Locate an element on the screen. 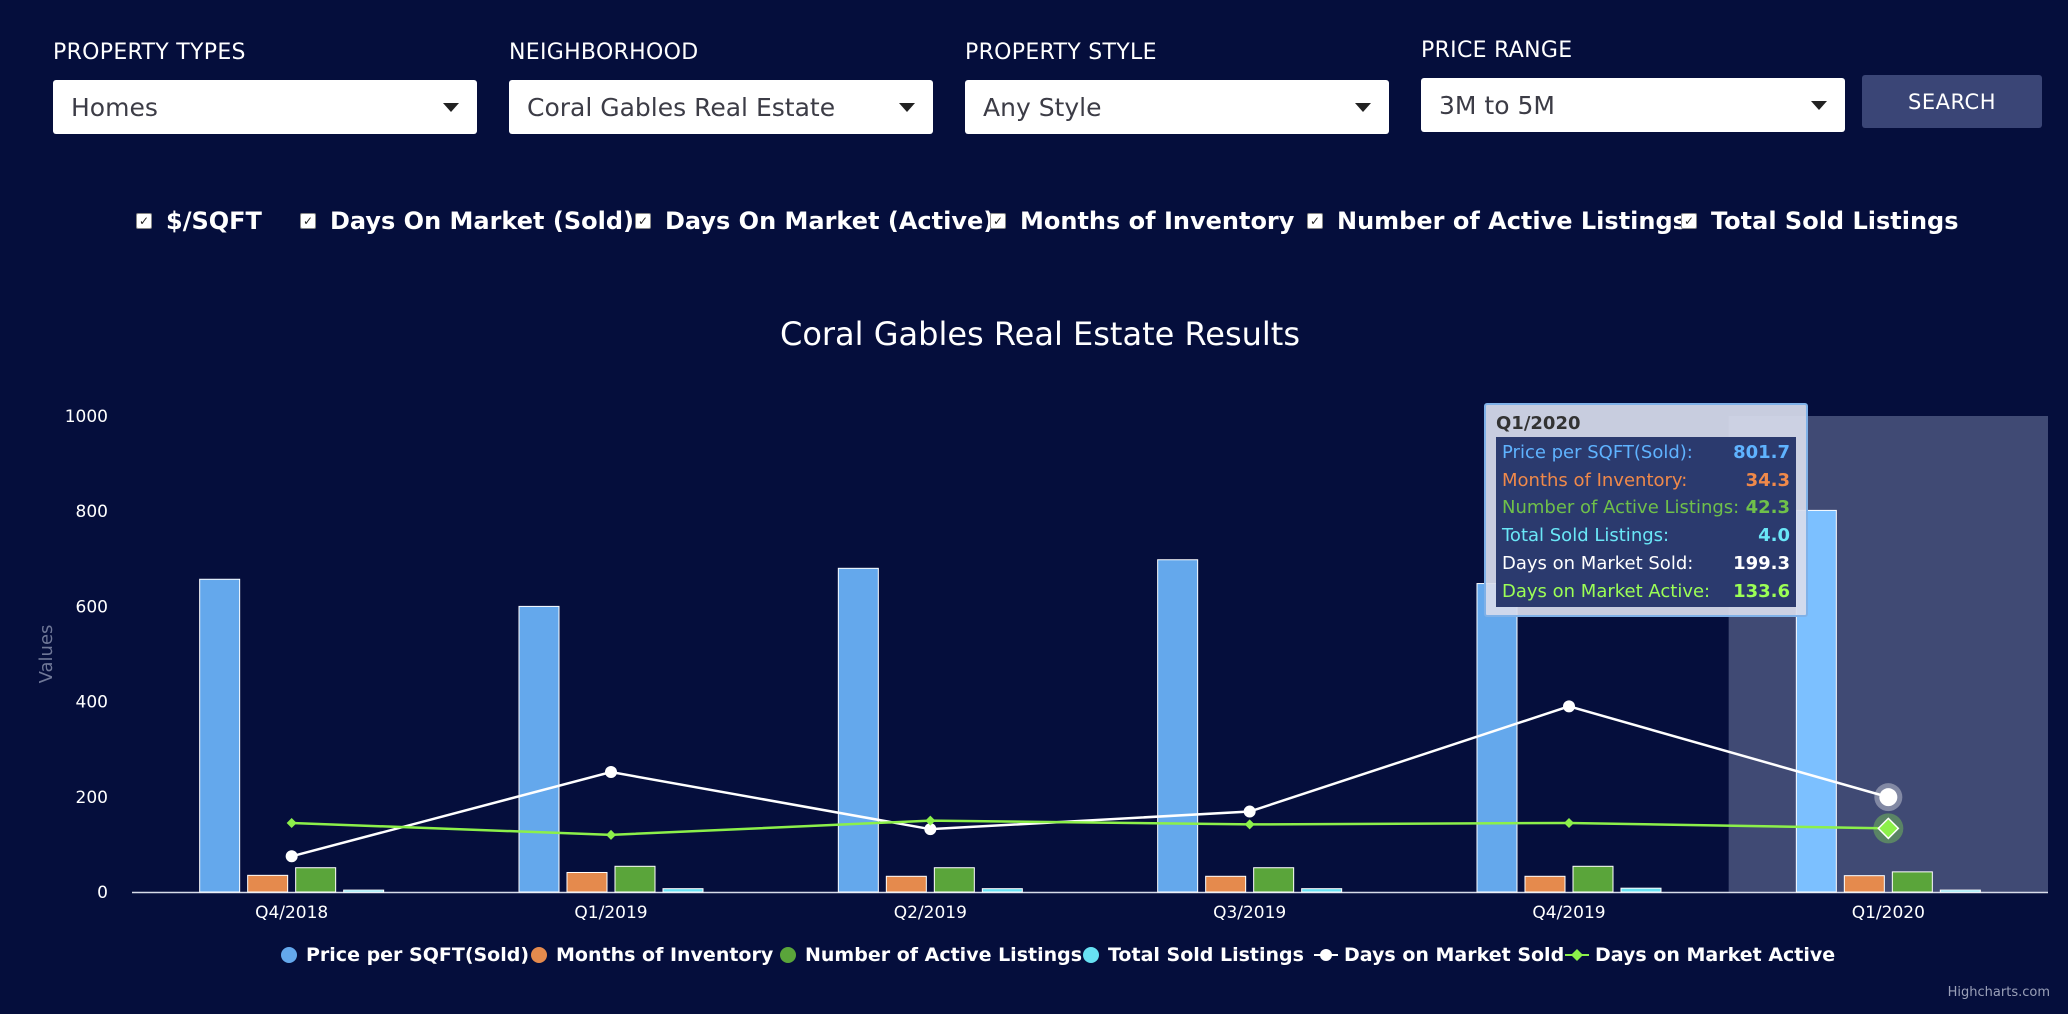 The image size is (2068, 1014). checkbox-label: Days On Market (Sold) is located at coordinates (482, 221).